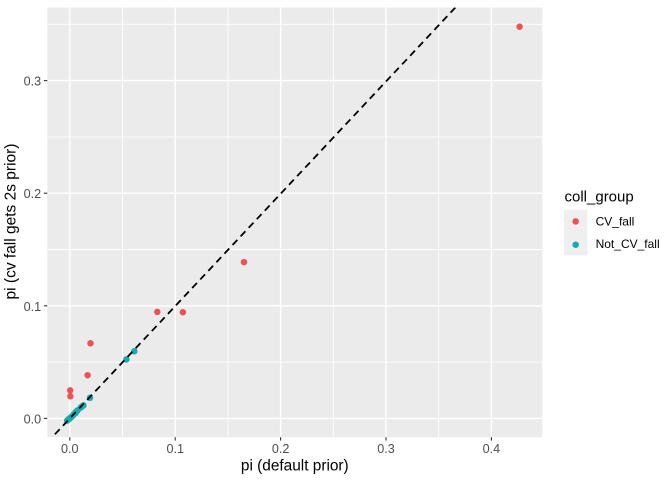  What do you see at coordinates (492, 449) in the screenshot?
I see `svg-text: 0.4` at bounding box center [492, 449].